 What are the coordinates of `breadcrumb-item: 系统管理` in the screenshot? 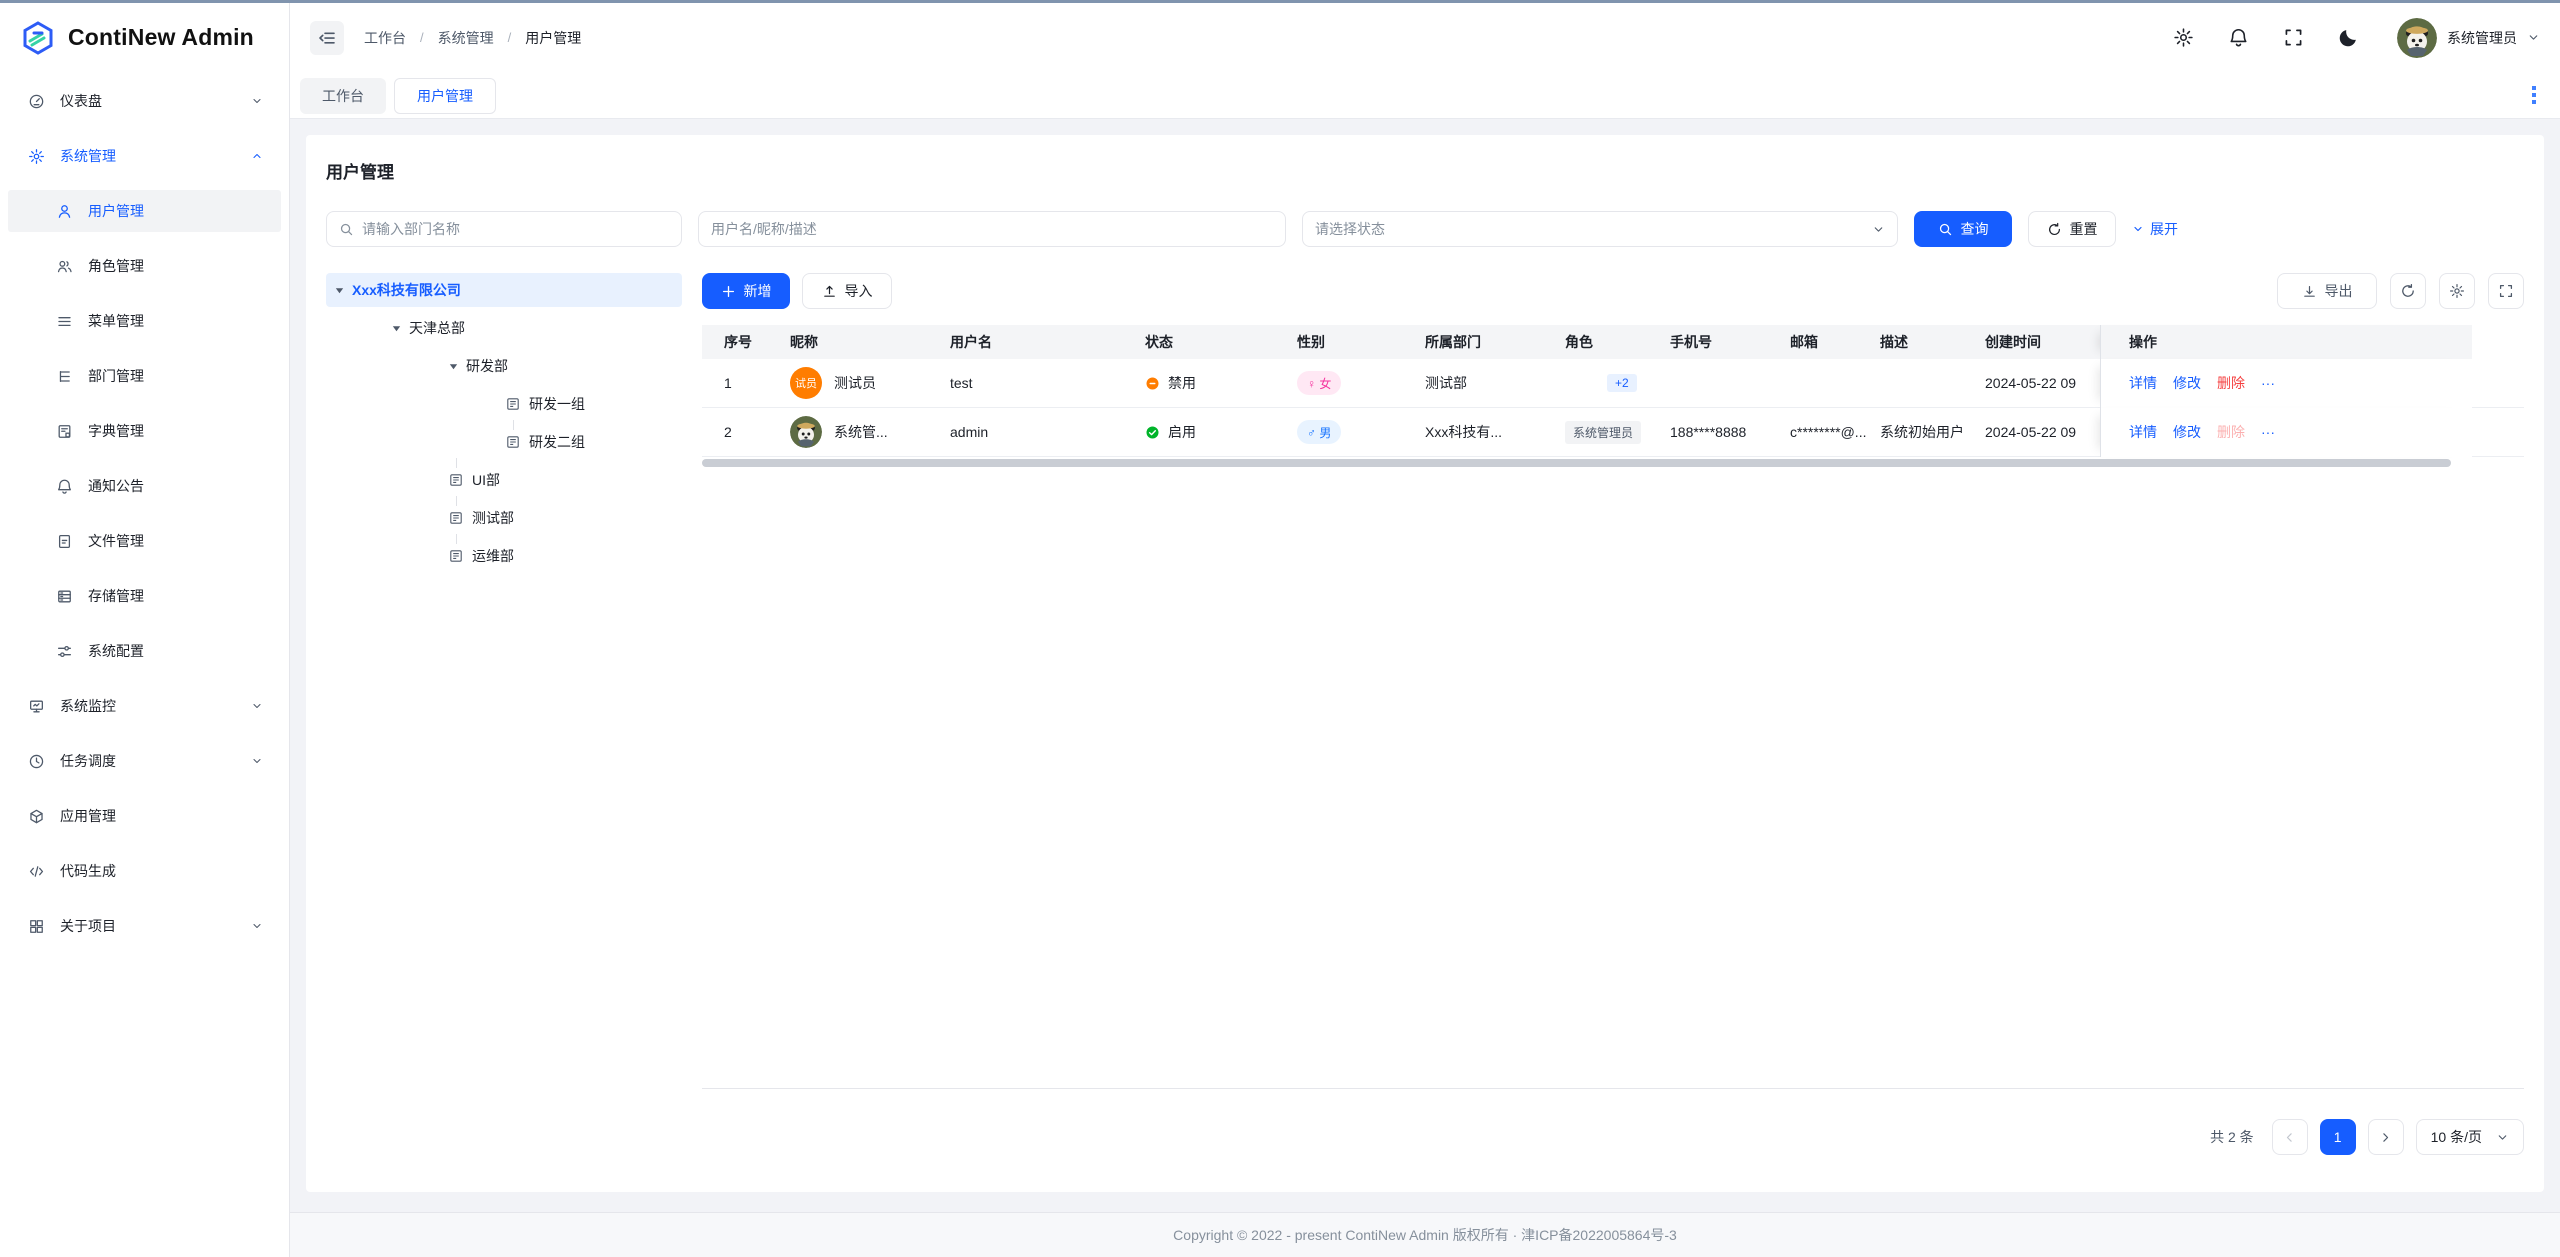 It's located at (465, 37).